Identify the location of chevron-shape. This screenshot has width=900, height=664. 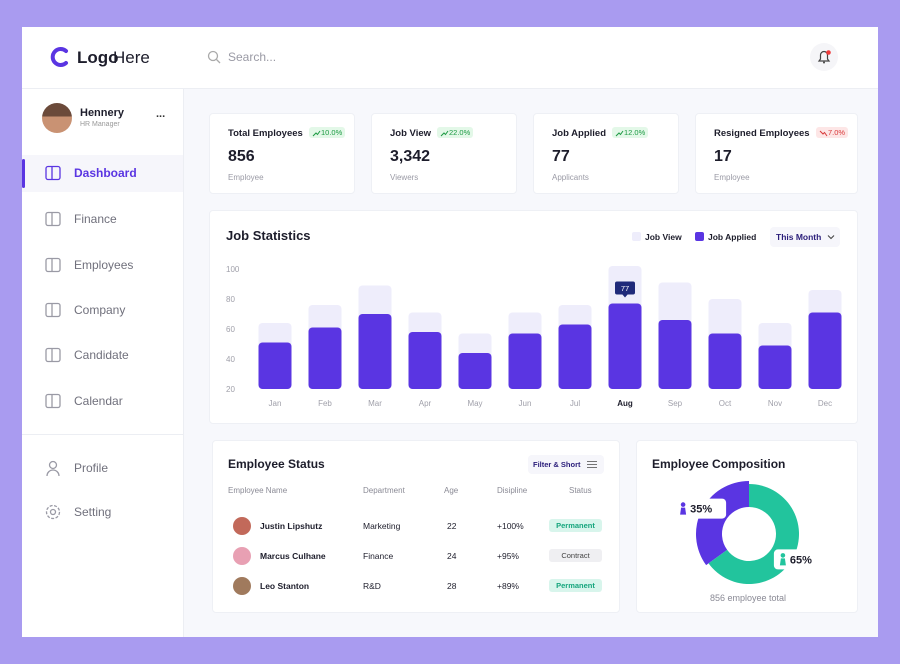
(831, 237).